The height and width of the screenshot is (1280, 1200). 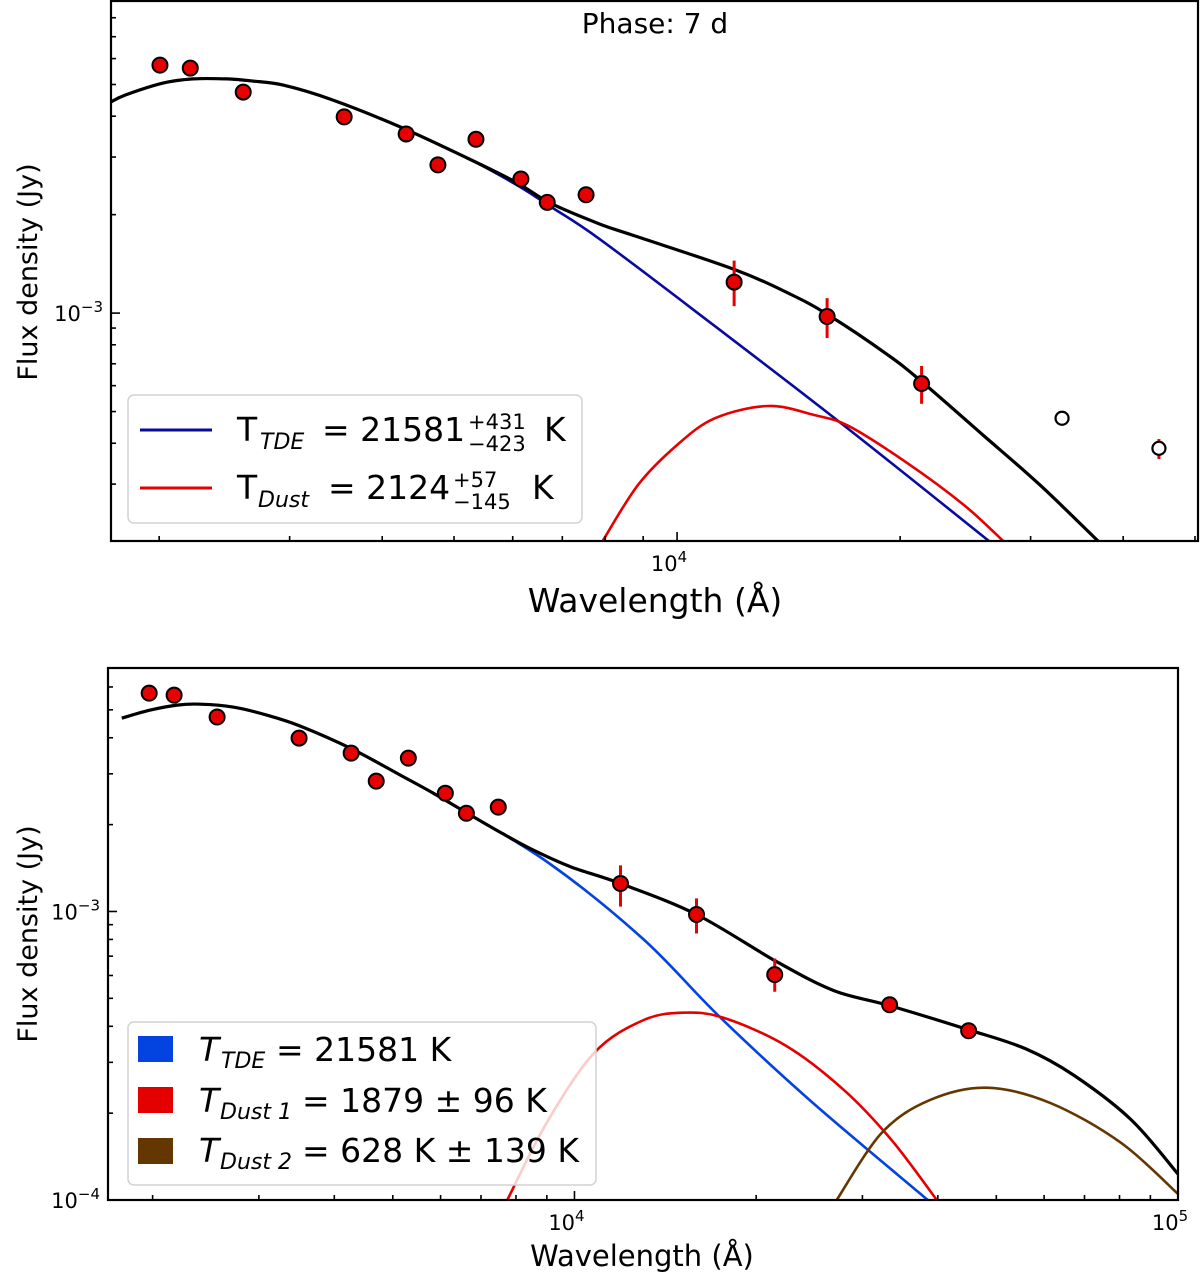 I want to click on legend-lower-error: −145, so click(x=482, y=502).